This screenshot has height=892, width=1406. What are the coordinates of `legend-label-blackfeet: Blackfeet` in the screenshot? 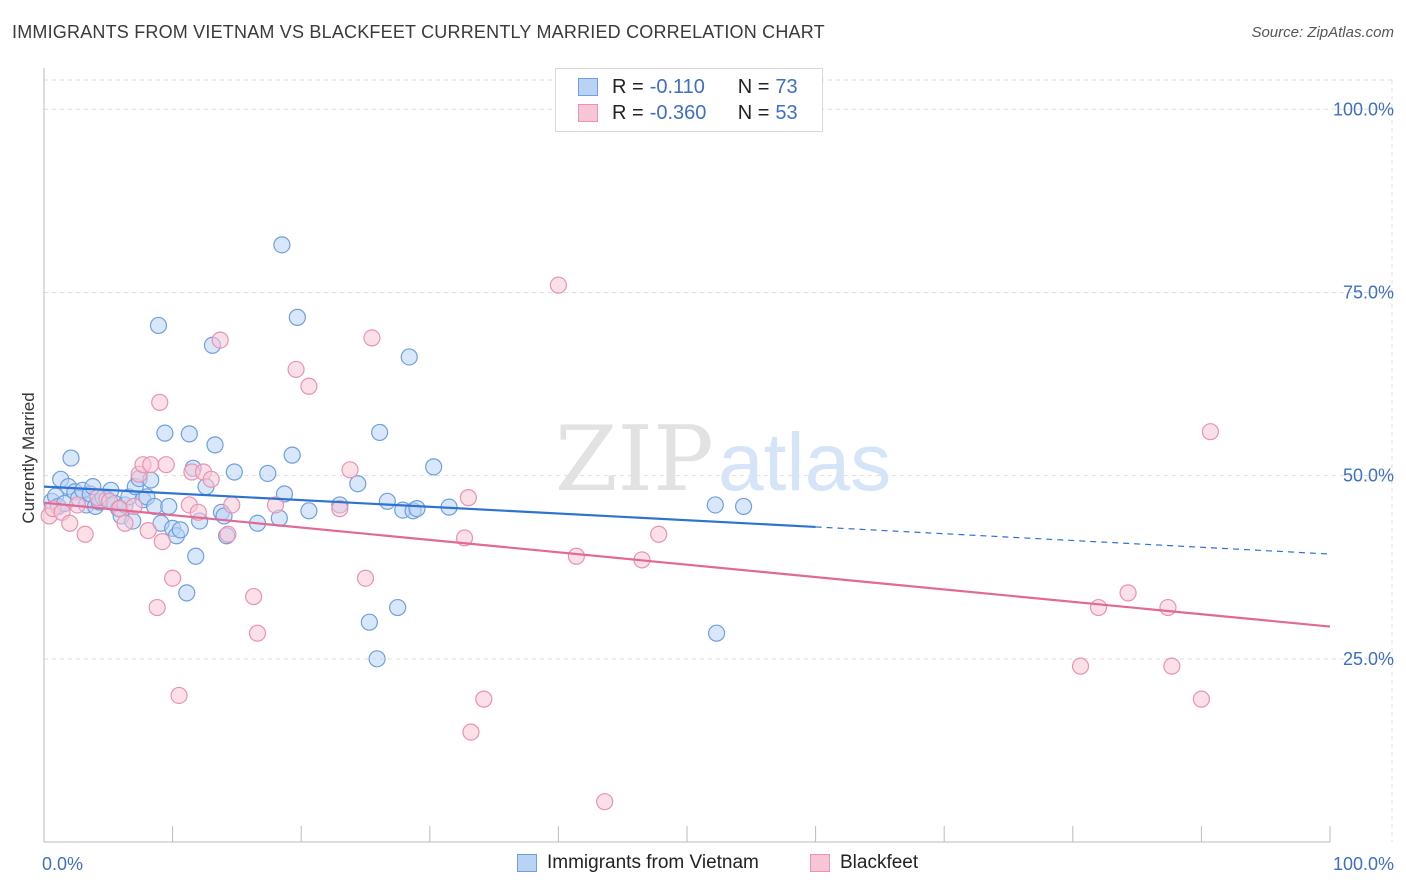 It's located at (879, 862).